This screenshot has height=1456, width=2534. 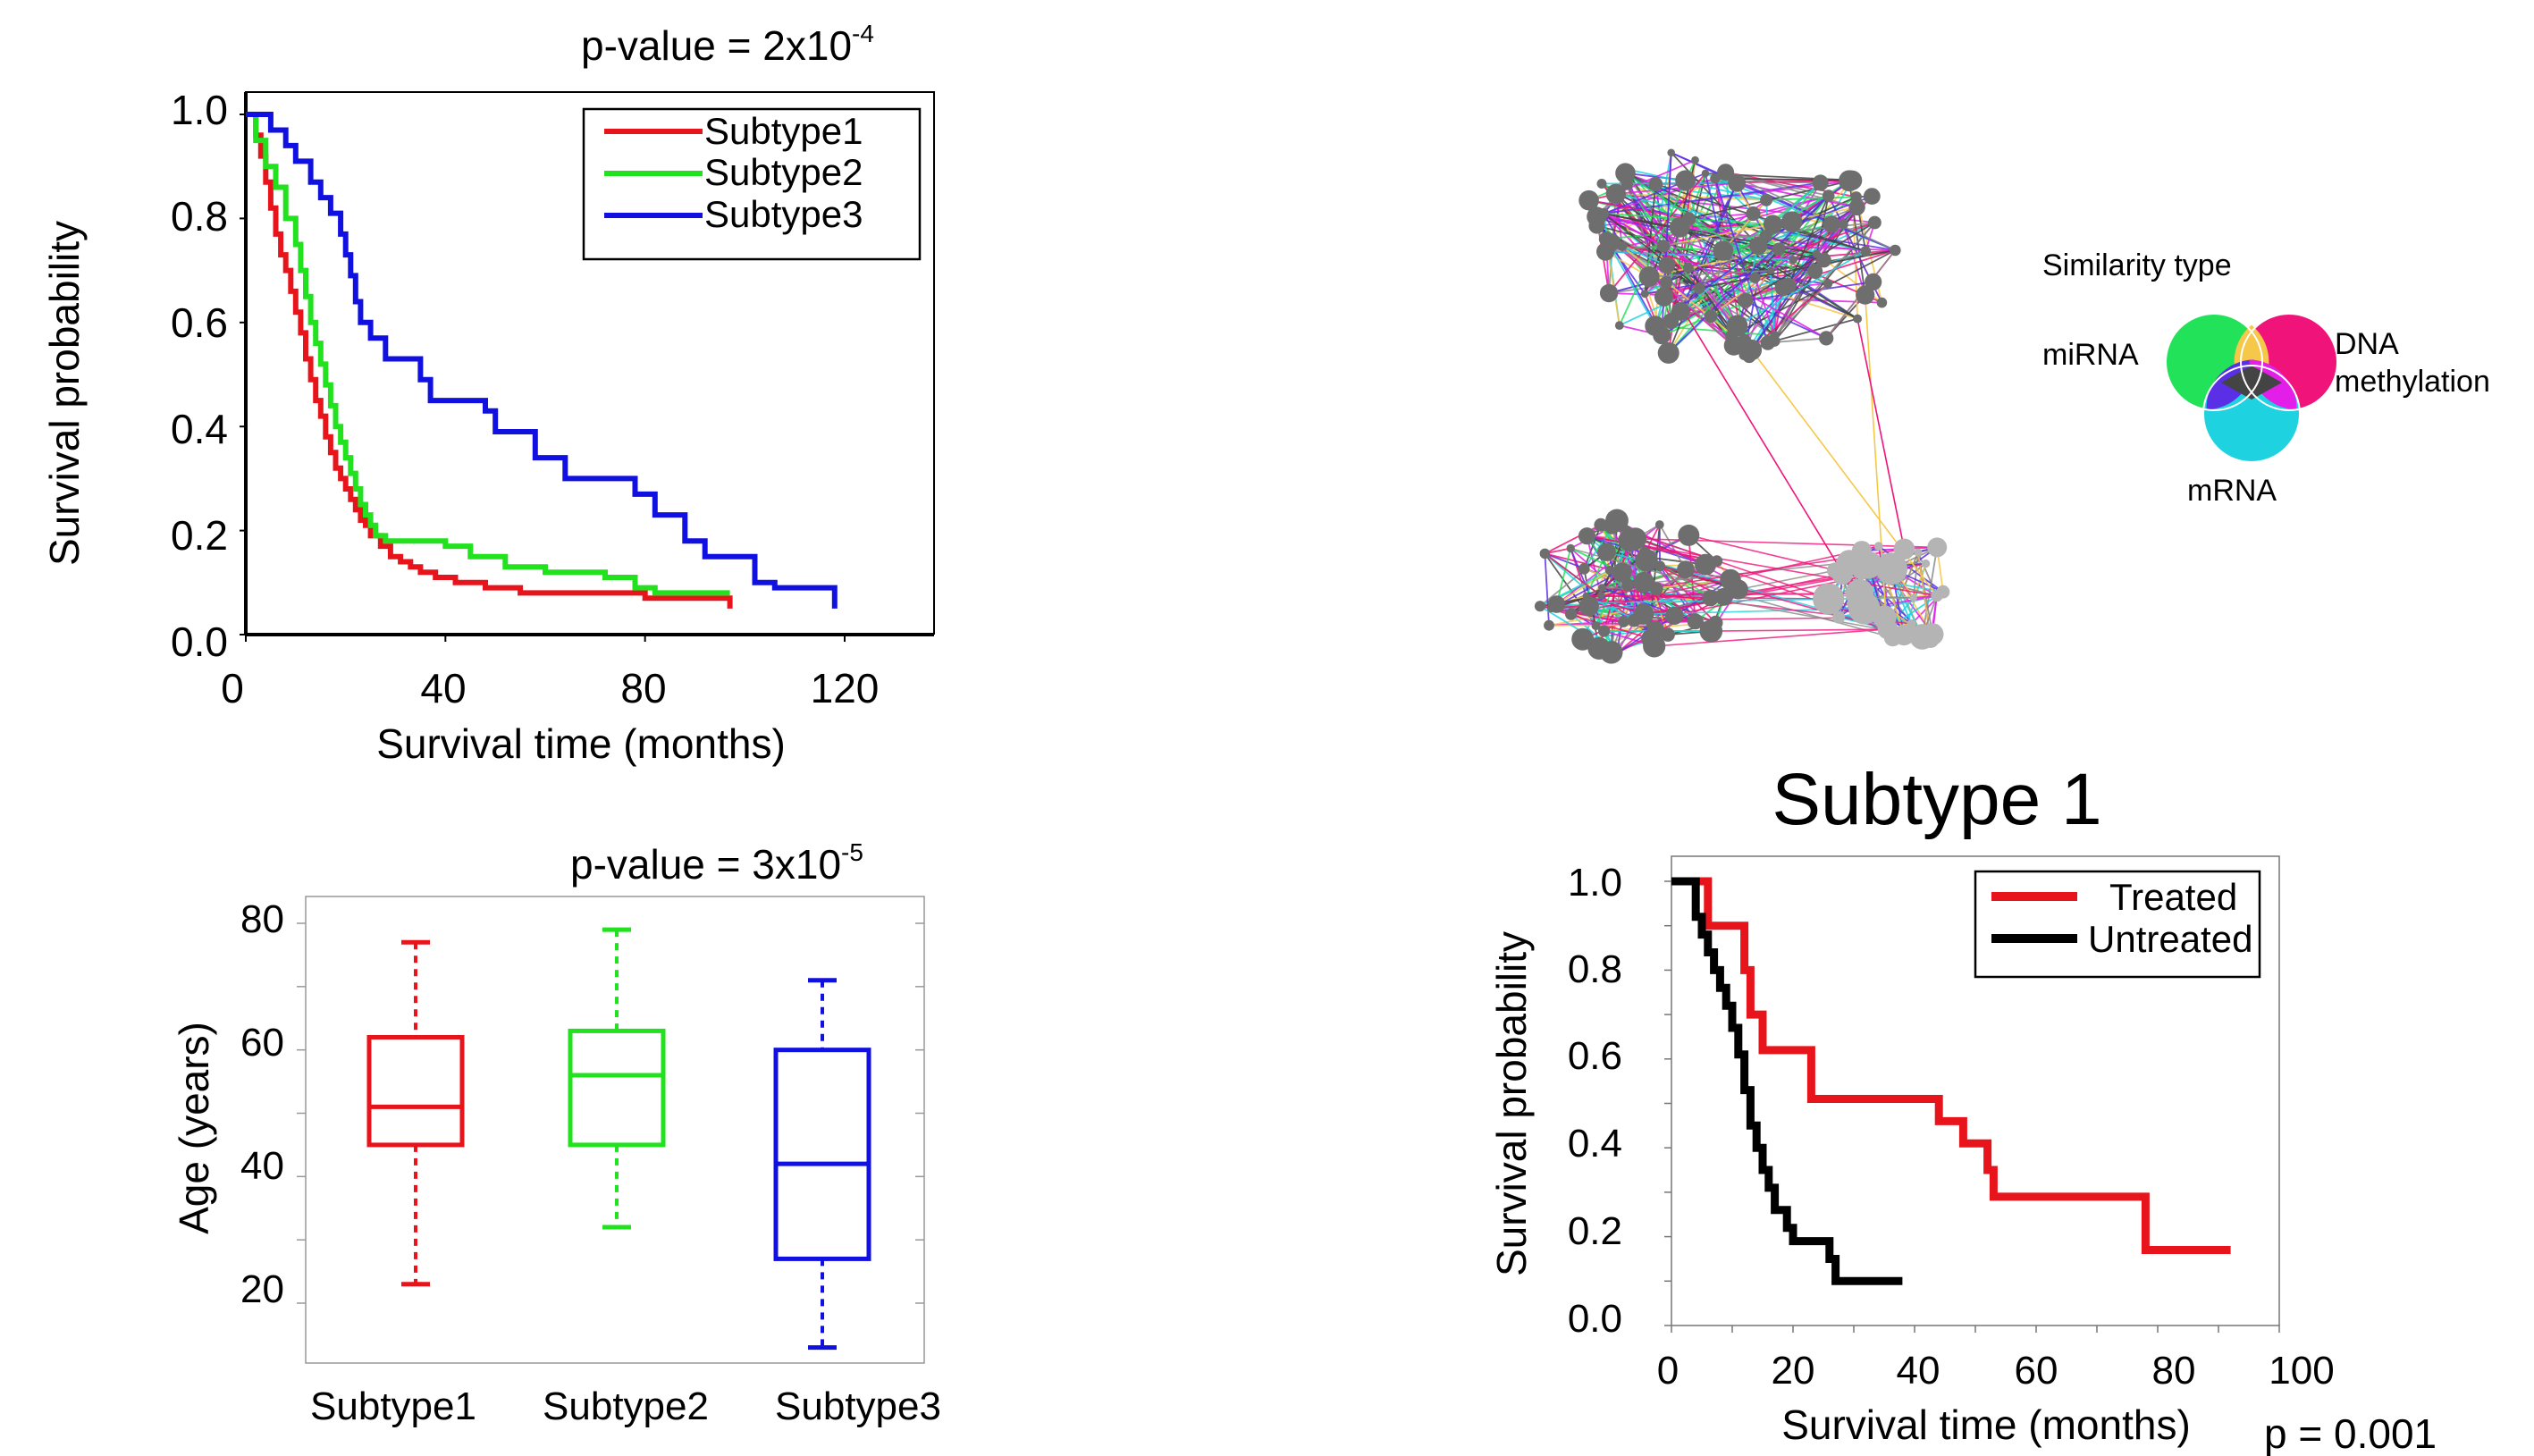 I want to click on legend-a: Subtype1 Subtype2 Subtype3, so click(x=752, y=184).